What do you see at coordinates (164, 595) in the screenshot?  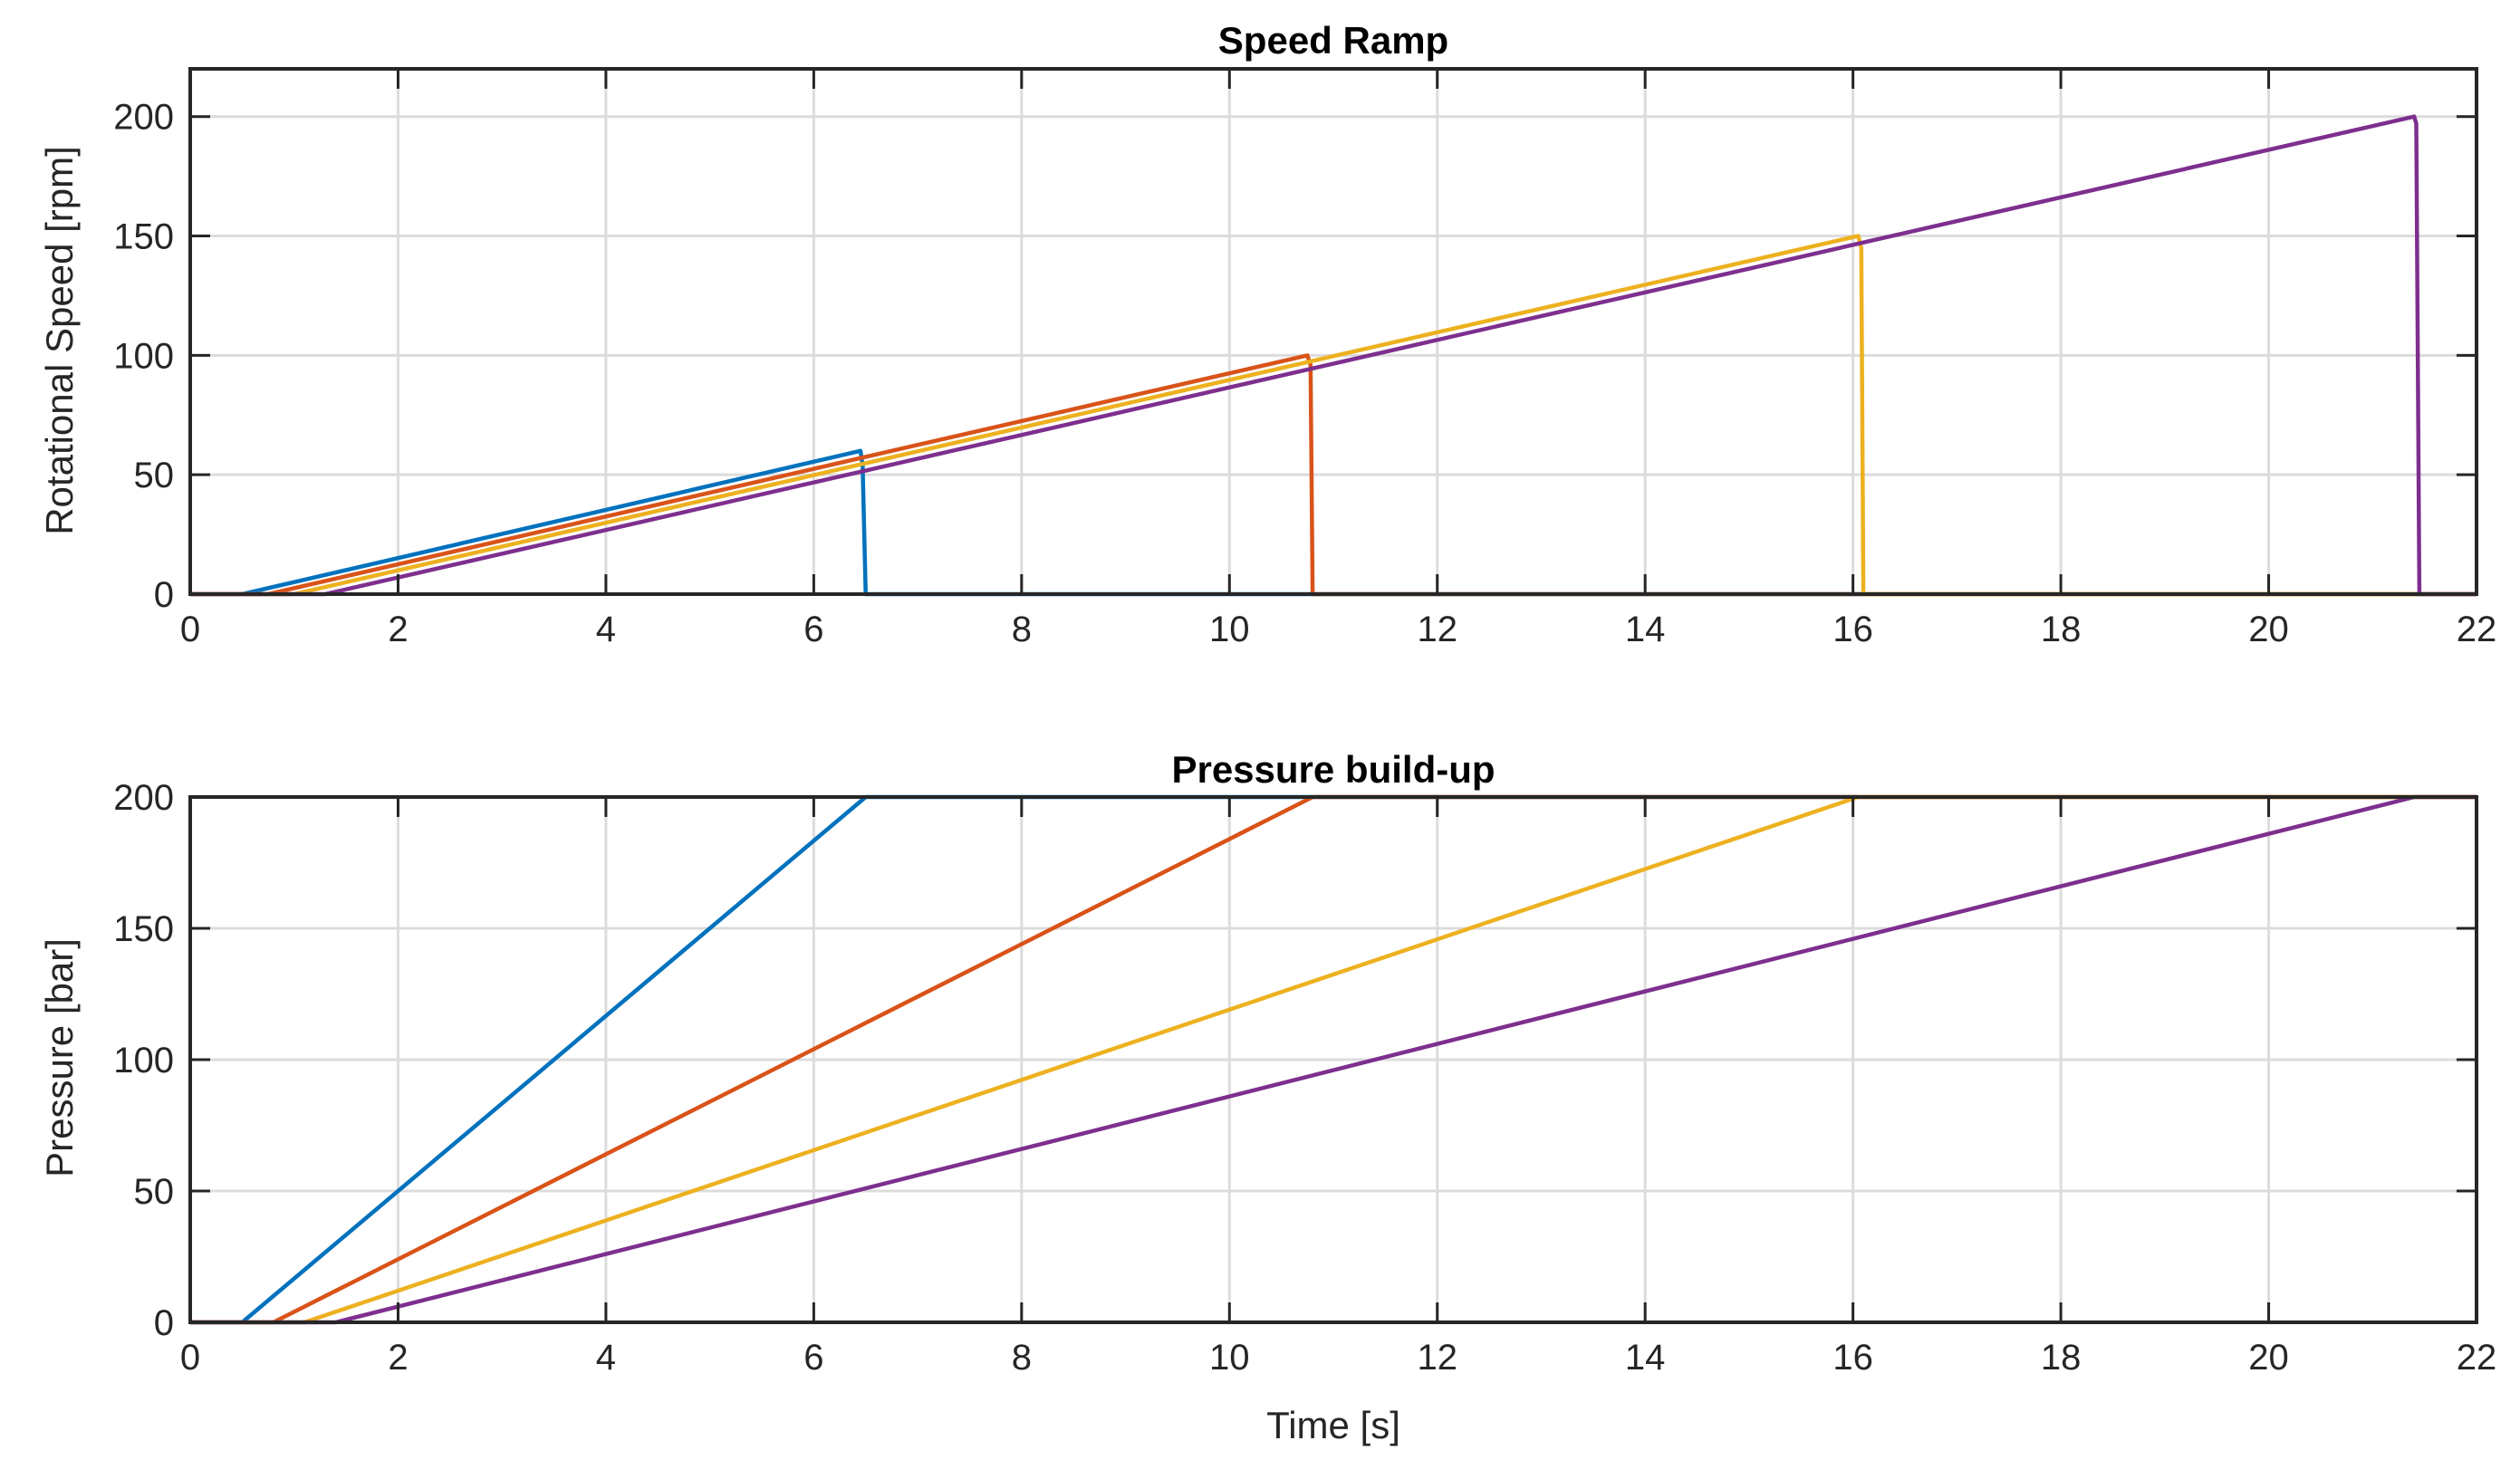 I see `speed-ramp-ytick-label: 0` at bounding box center [164, 595].